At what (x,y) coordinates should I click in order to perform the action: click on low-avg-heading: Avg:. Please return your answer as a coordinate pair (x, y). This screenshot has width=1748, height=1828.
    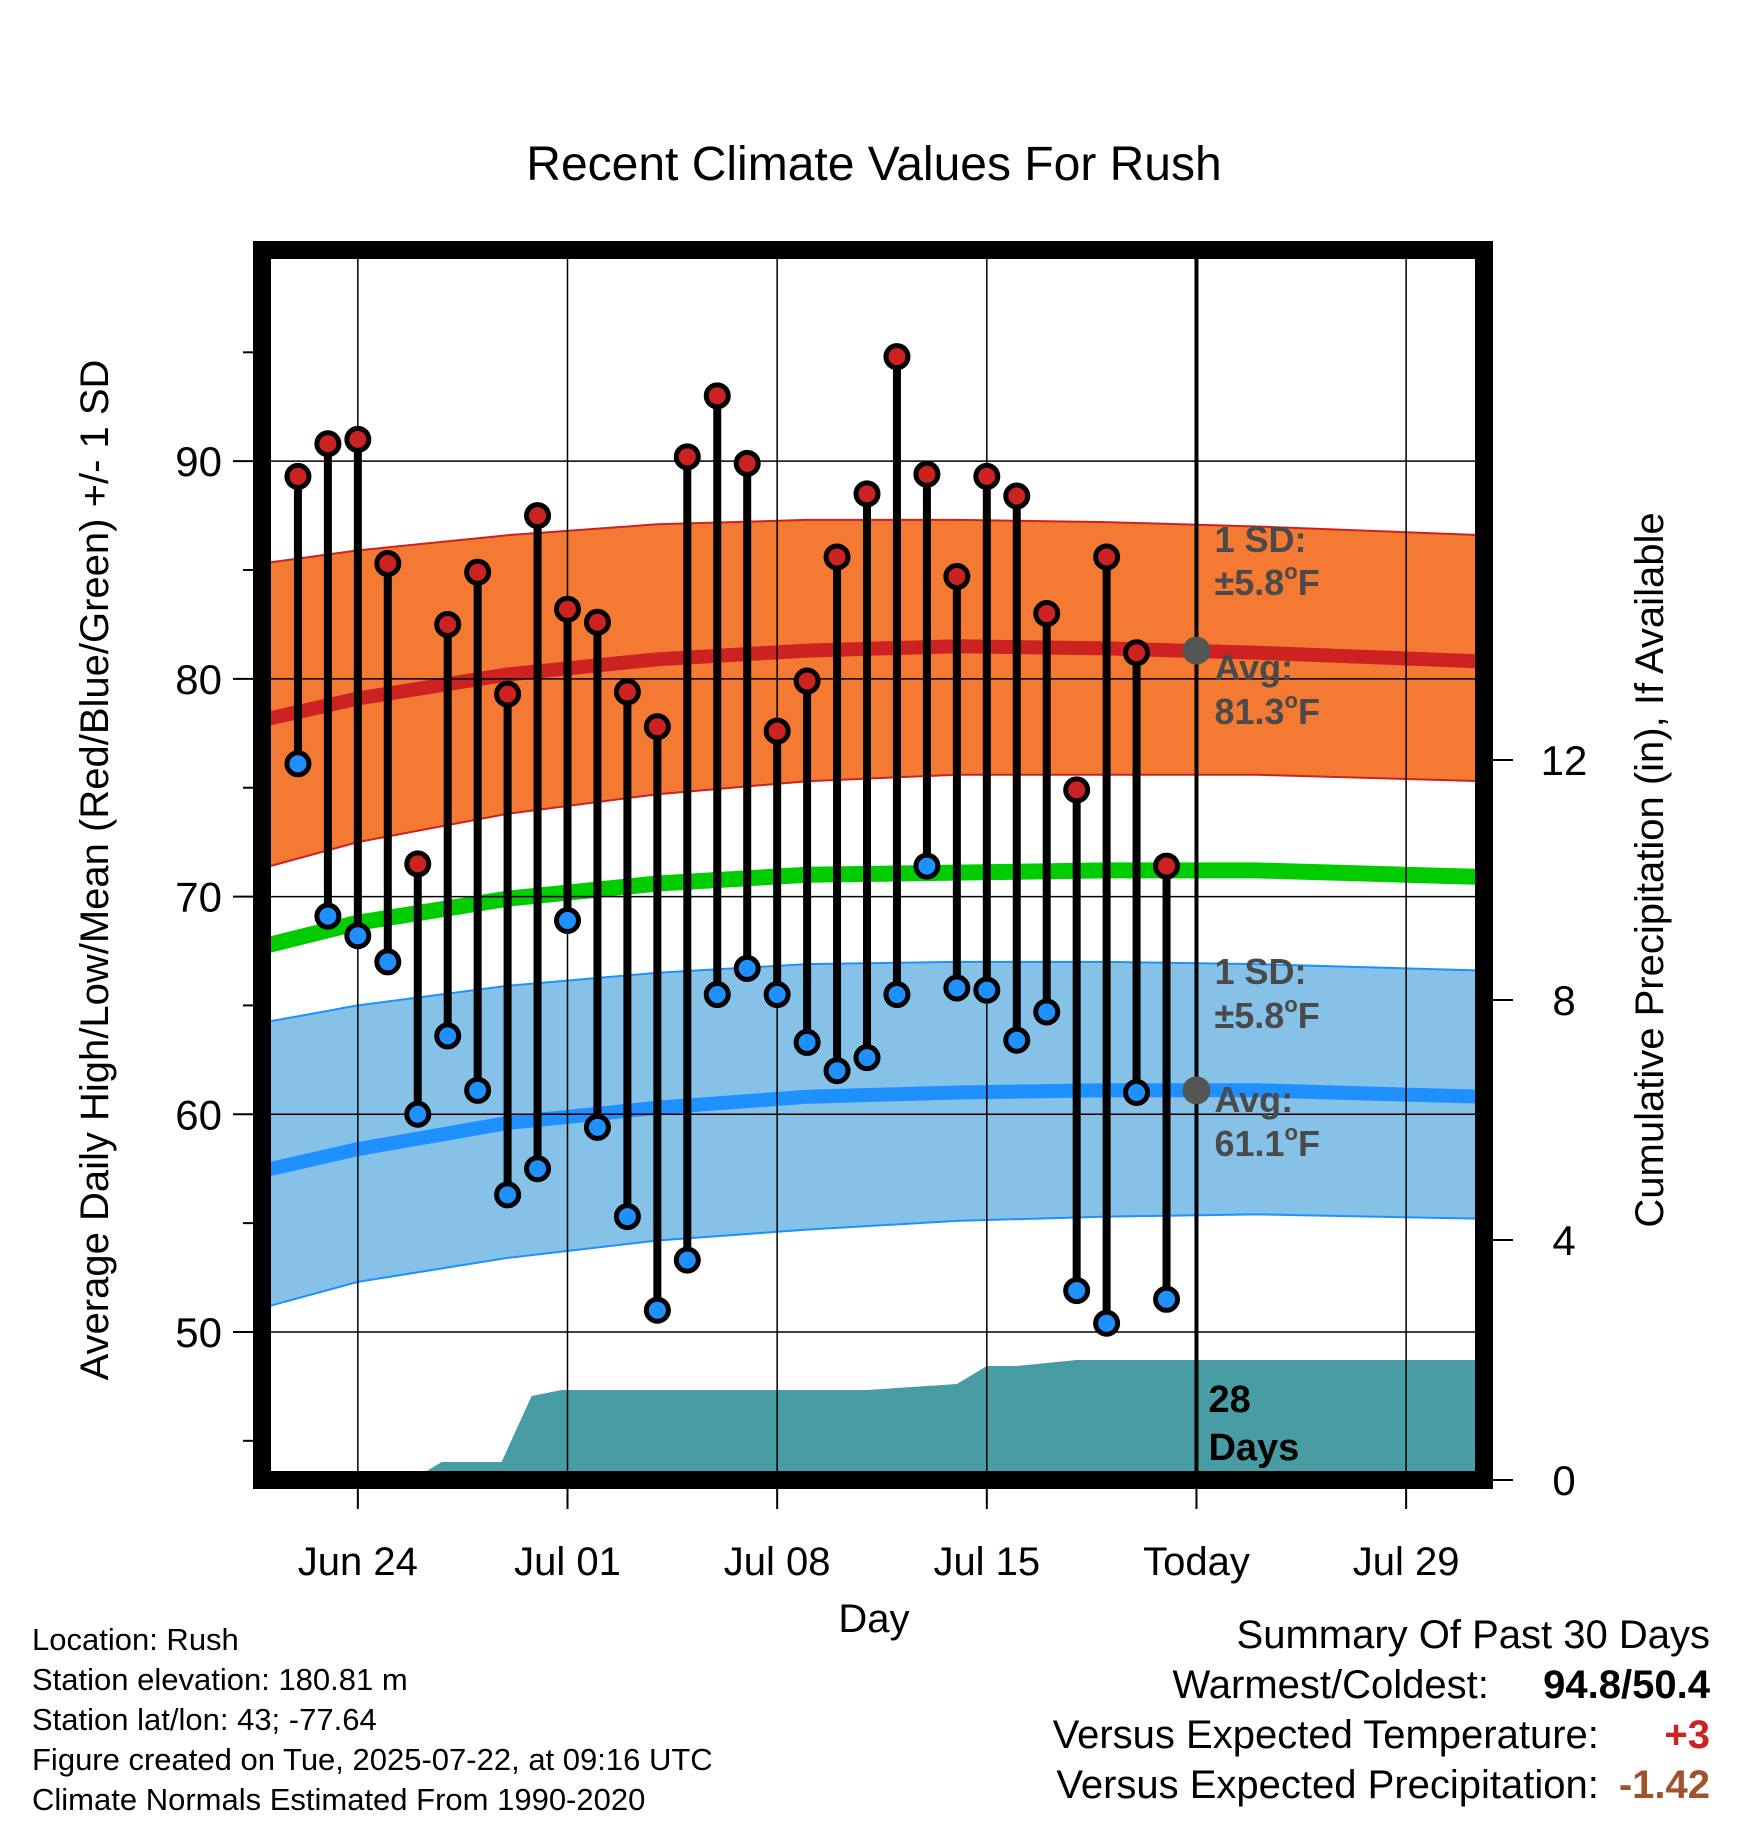
    Looking at the image, I should click on (1253, 1099).